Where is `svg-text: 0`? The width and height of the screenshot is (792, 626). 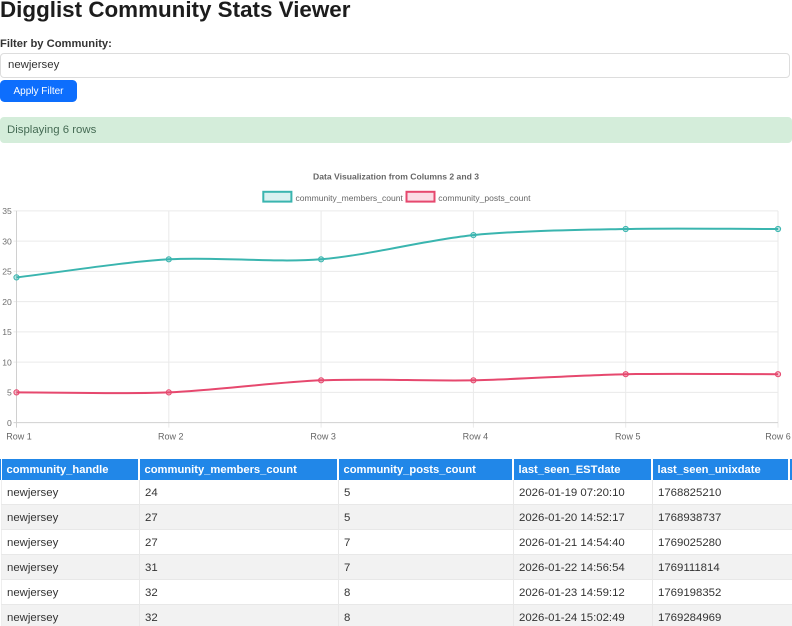 svg-text: 0 is located at coordinates (9, 423).